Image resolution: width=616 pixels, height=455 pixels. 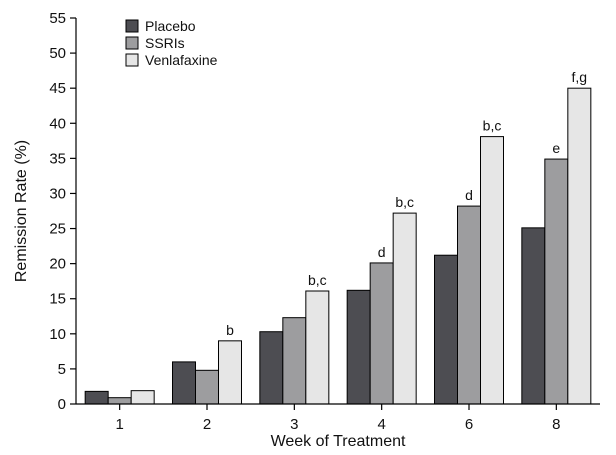 I want to click on y-tick-label: 15, so click(x=57, y=299).